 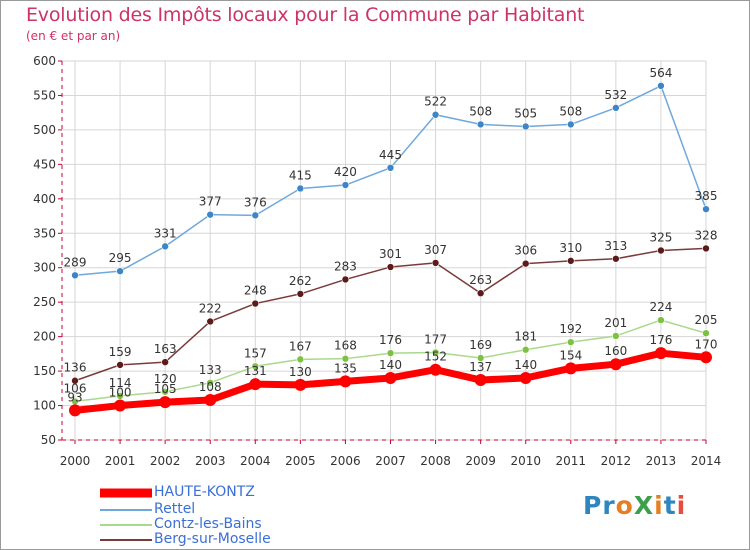 What do you see at coordinates (212, 539) in the screenshot?
I see `legend-label: Berg-sur-Moselle` at bounding box center [212, 539].